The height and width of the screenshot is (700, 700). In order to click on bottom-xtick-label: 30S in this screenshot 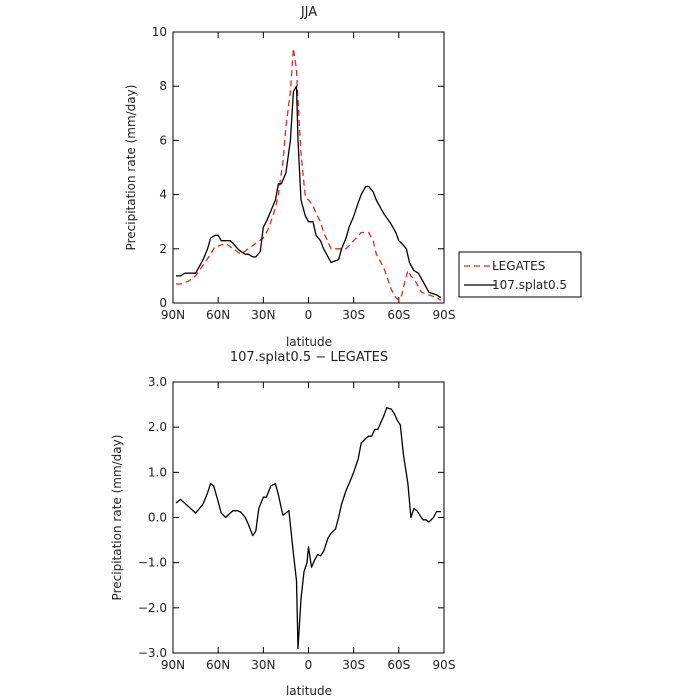, I will do `click(353, 665)`.